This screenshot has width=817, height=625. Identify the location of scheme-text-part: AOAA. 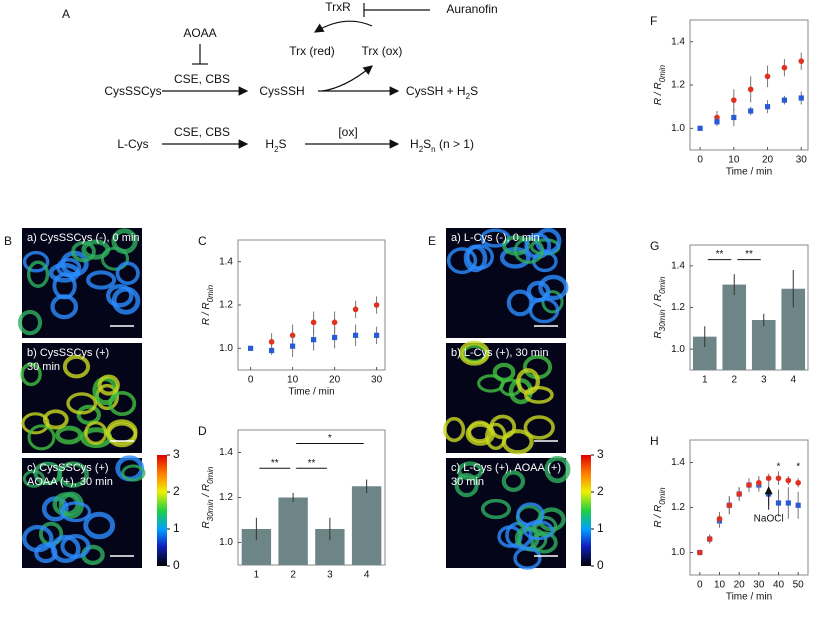
(199, 33).